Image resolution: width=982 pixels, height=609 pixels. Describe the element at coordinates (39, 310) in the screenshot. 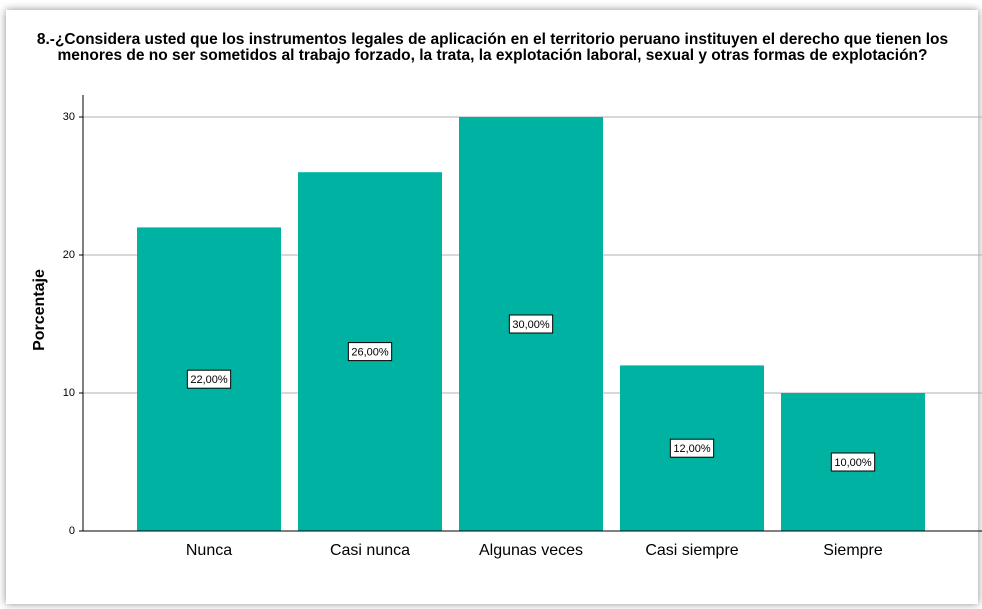

I see `y-axis-label: Porcentaje` at that location.